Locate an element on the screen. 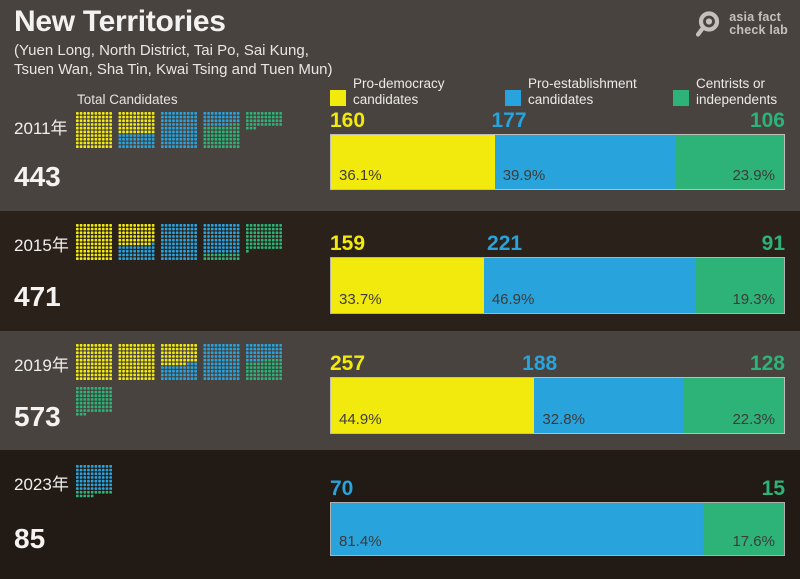 The width and height of the screenshot is (800, 579). bar-segment-centrists-independents: 23.9% is located at coordinates (729, 162).